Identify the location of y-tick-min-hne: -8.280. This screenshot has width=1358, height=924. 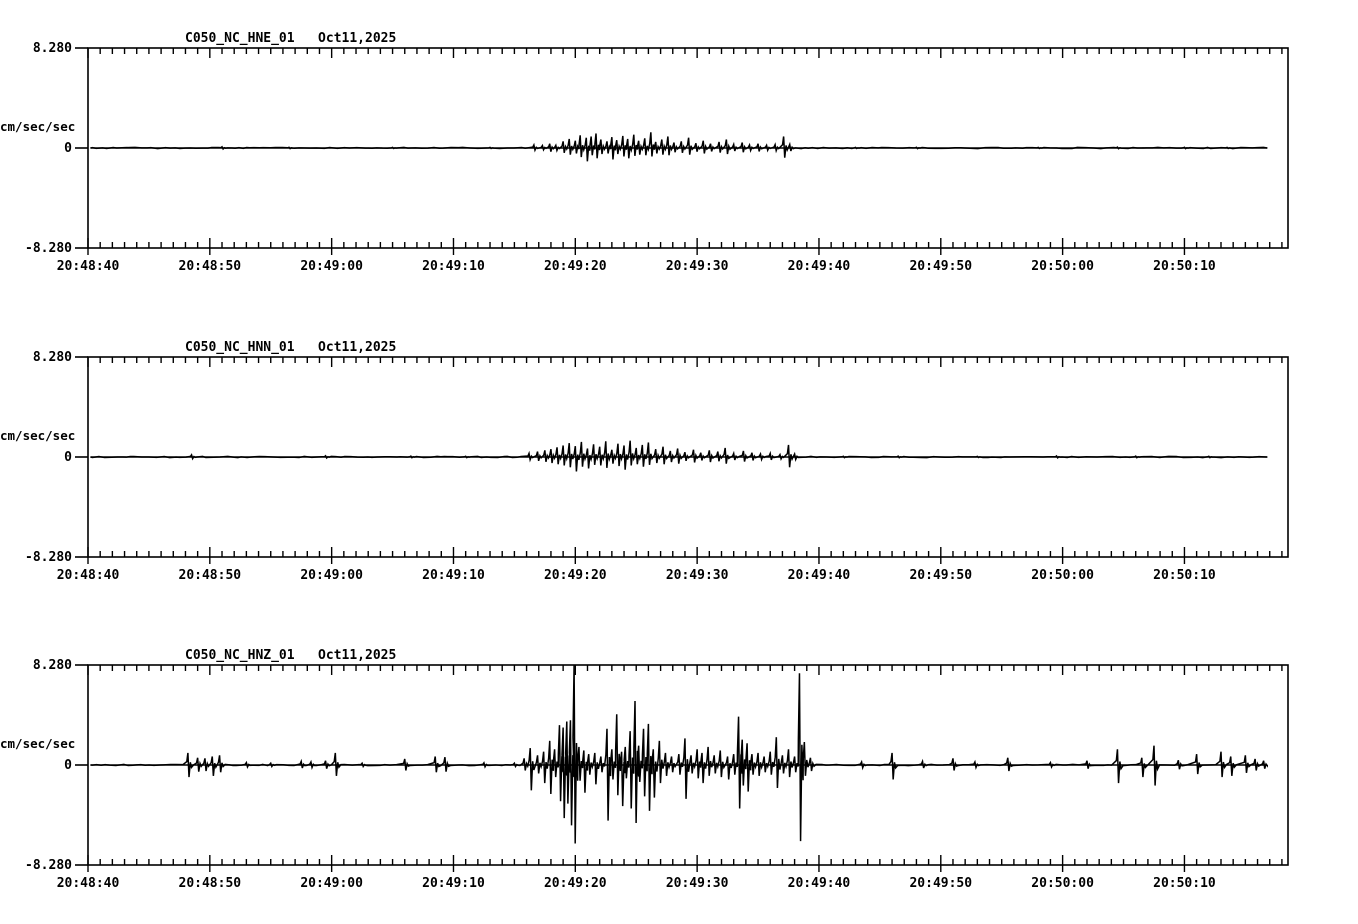
(48, 248).